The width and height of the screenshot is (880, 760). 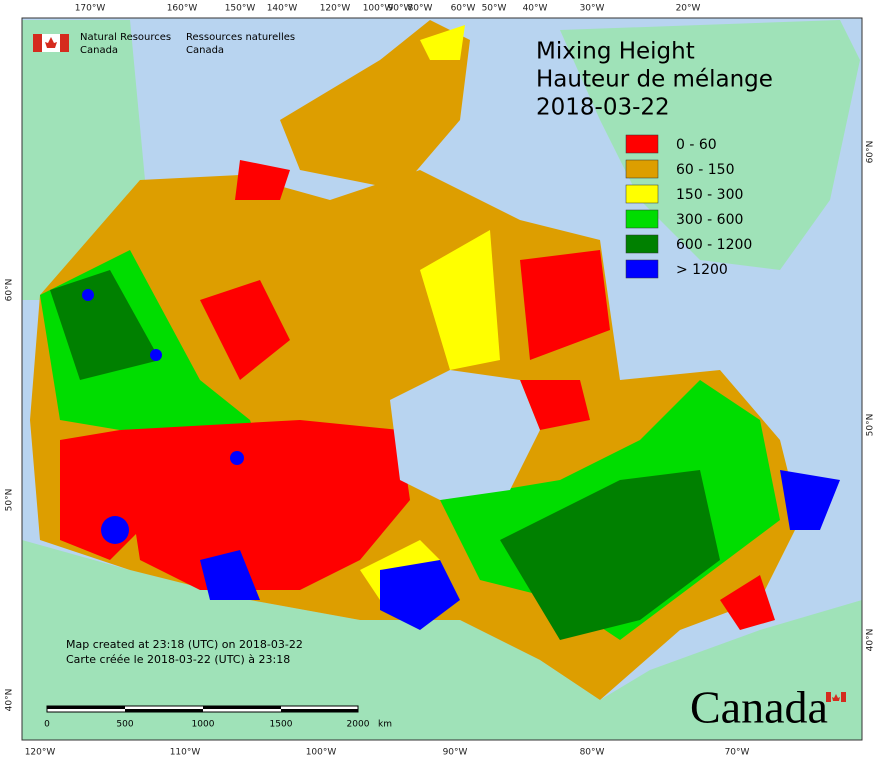 I want to click on title: Mixing Height, so click(x=615, y=52).